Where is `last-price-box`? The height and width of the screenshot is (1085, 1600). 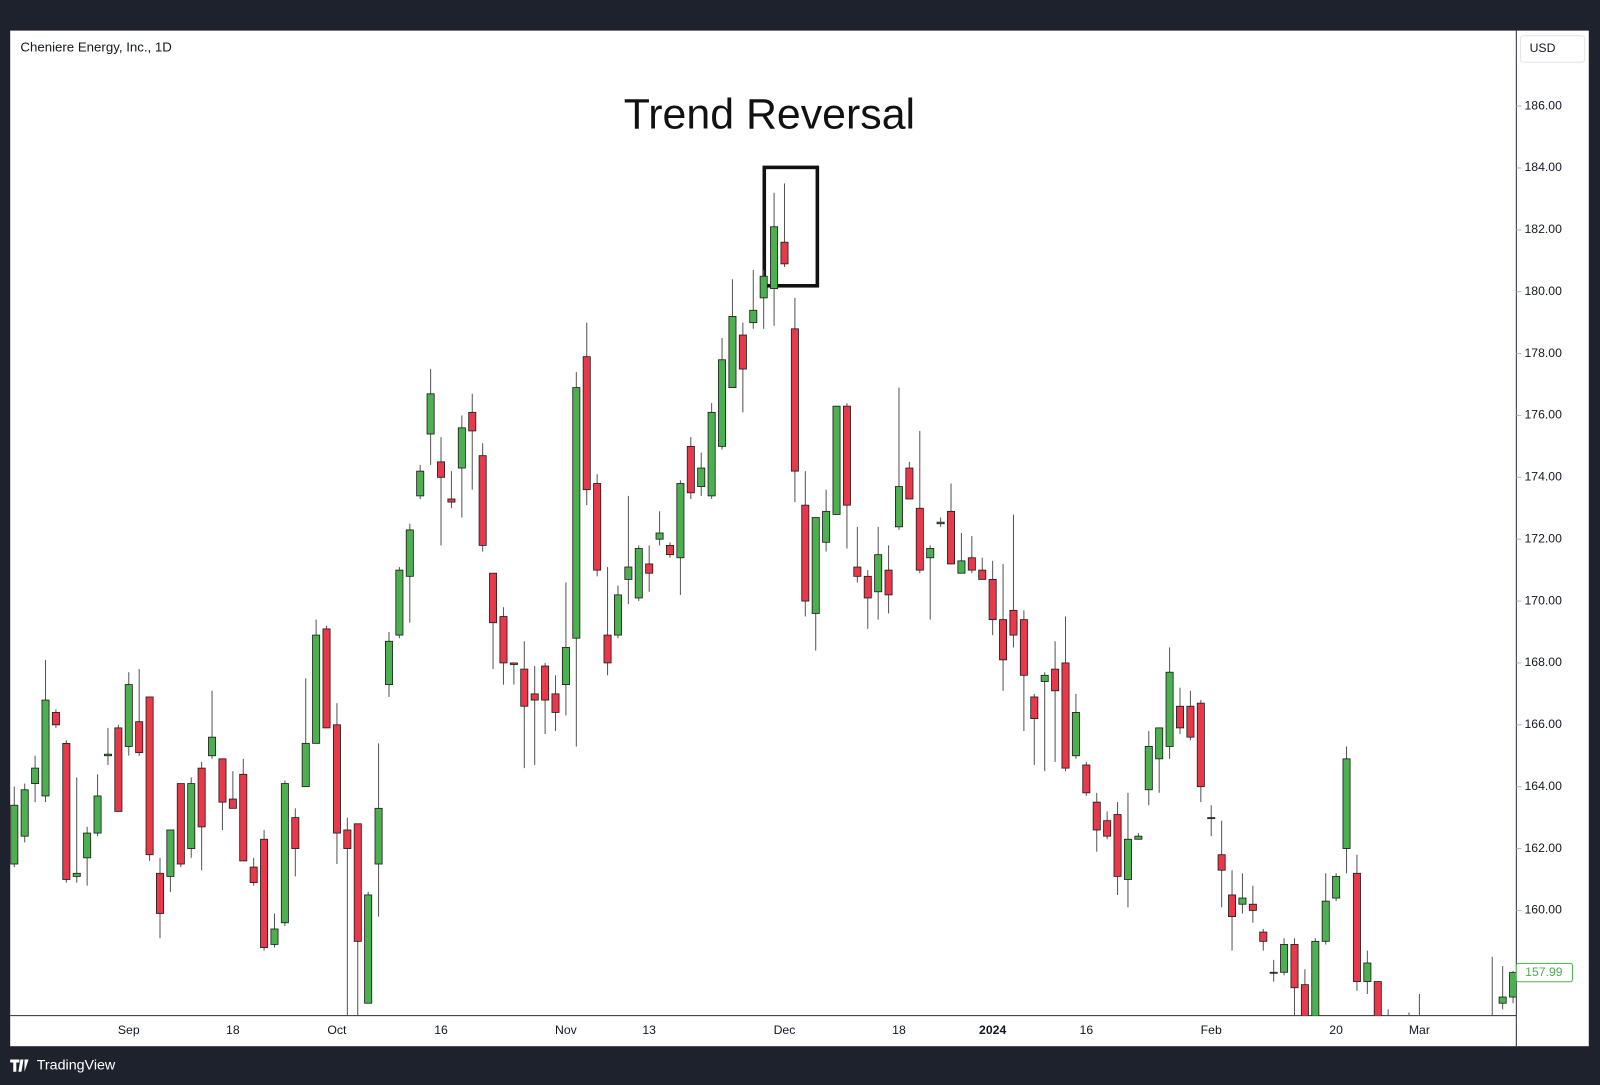 last-price-box is located at coordinates (1544, 972).